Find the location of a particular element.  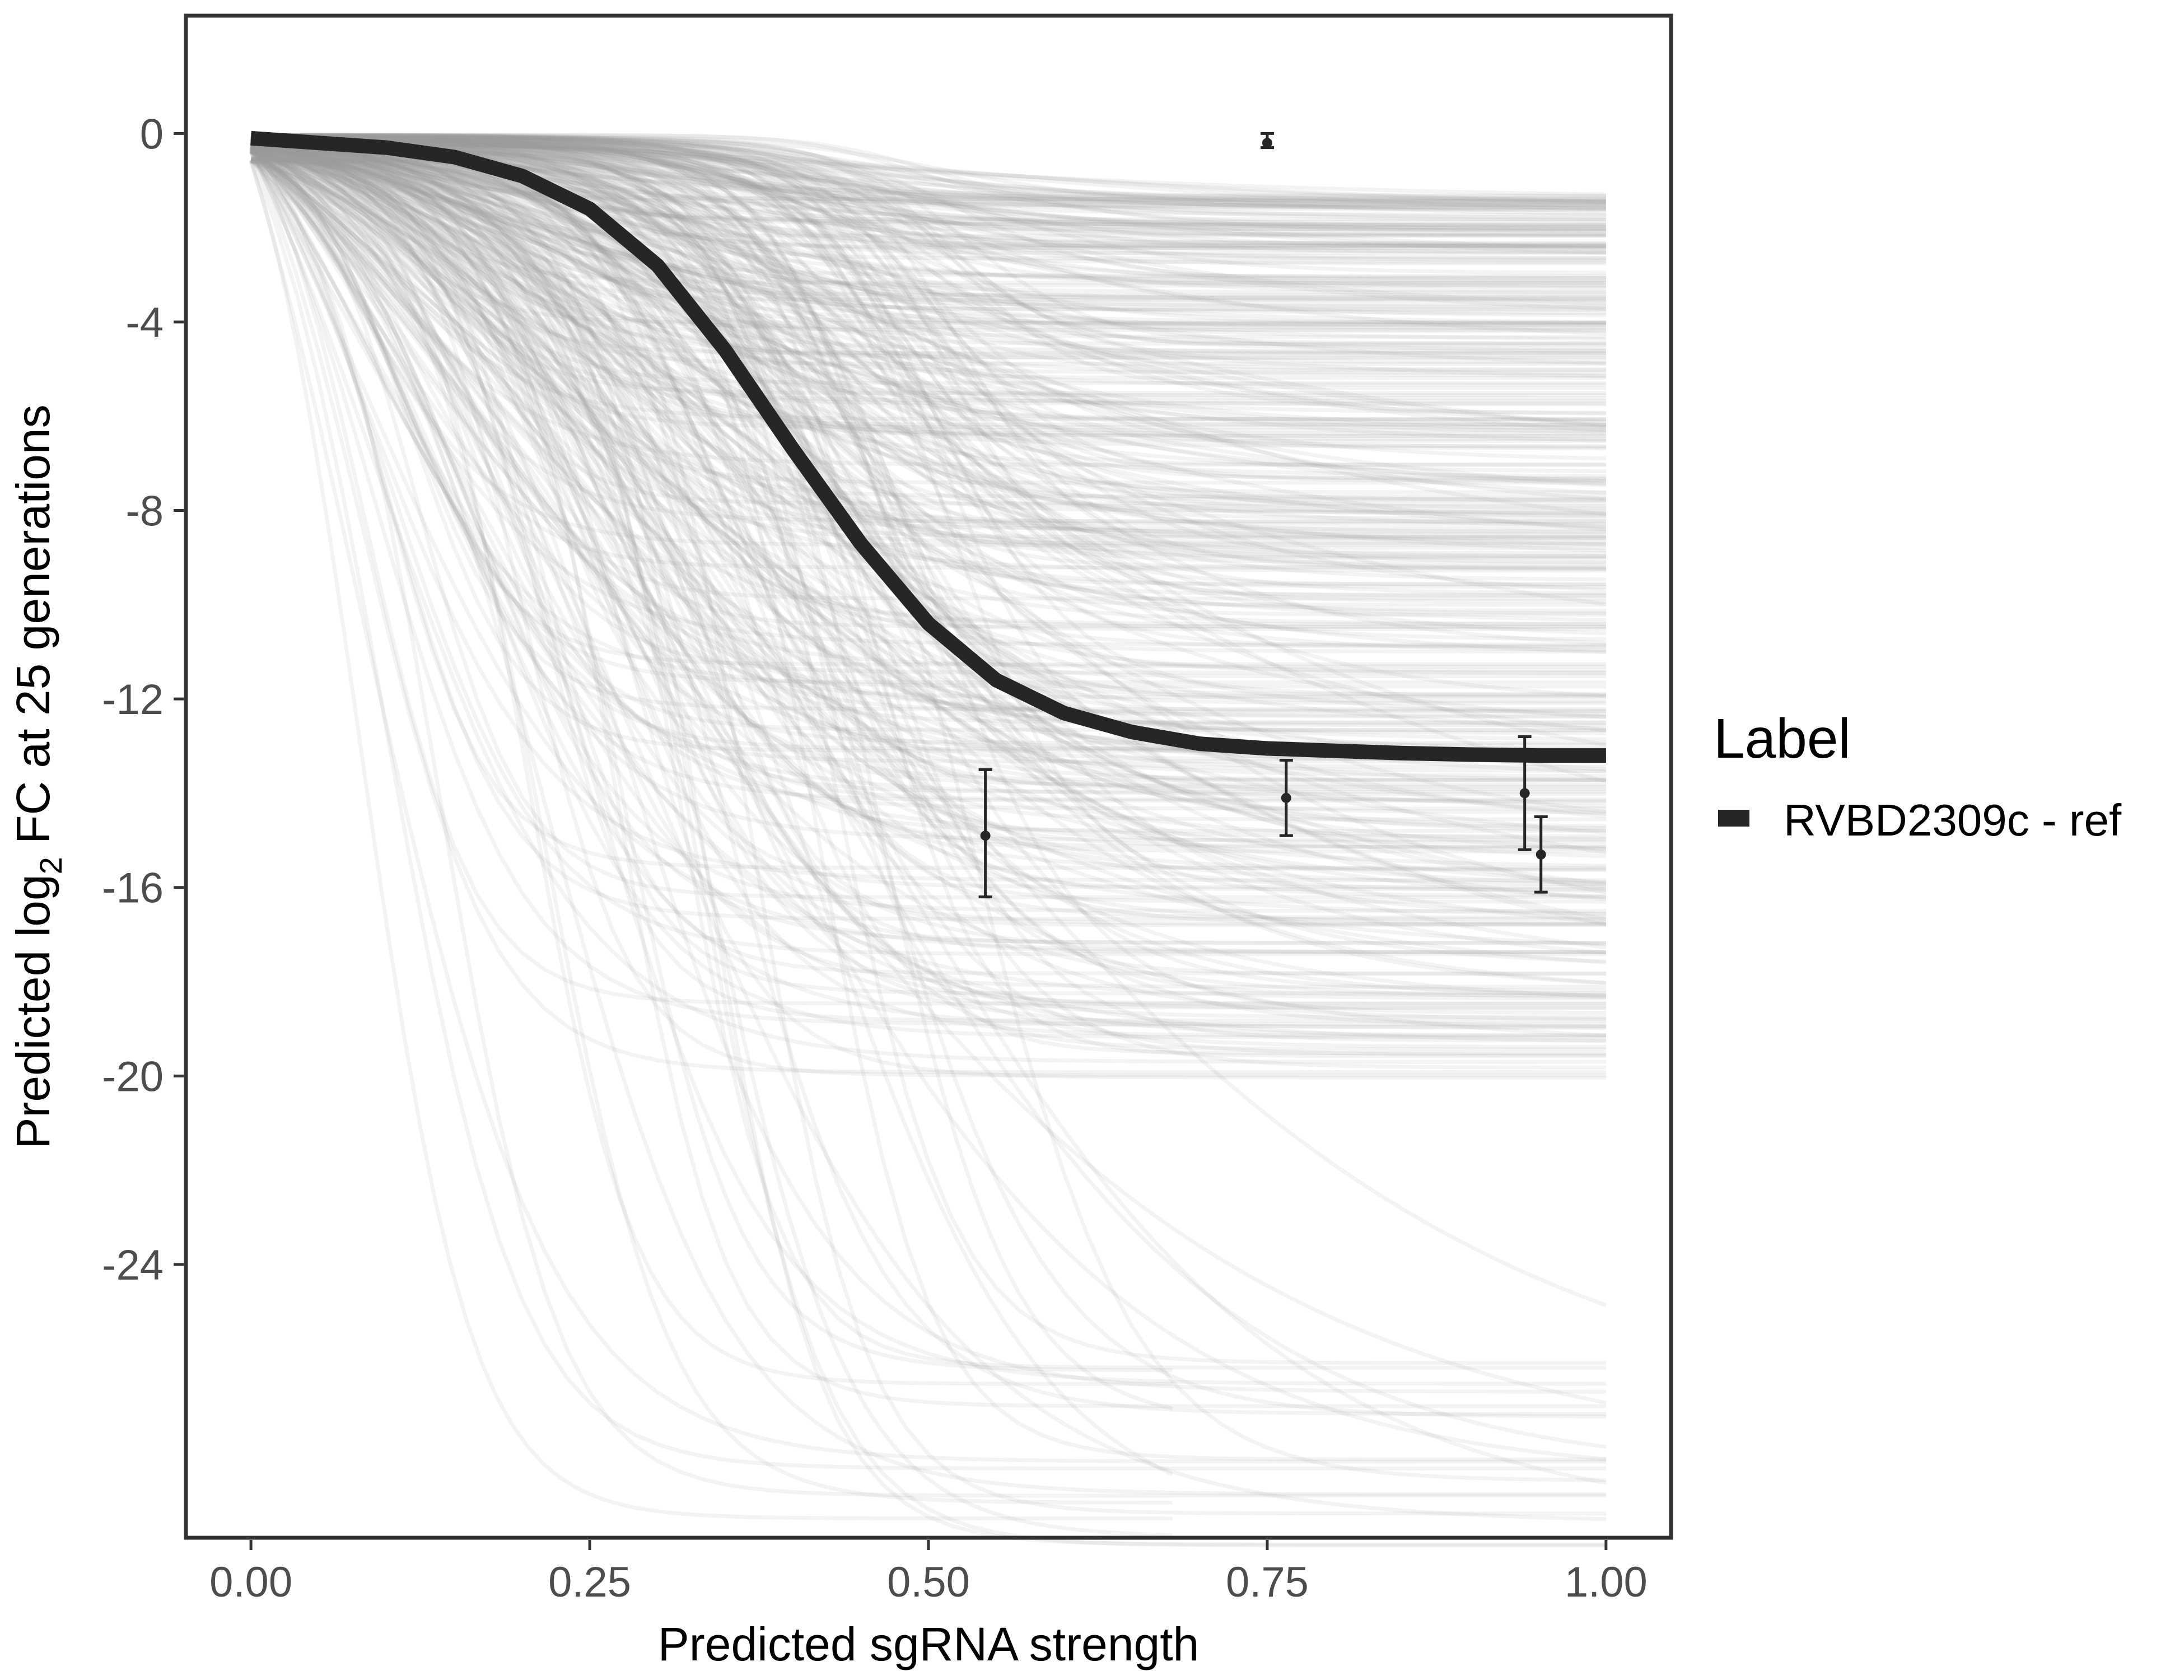

legend-title: Label is located at coordinates (1783, 739).